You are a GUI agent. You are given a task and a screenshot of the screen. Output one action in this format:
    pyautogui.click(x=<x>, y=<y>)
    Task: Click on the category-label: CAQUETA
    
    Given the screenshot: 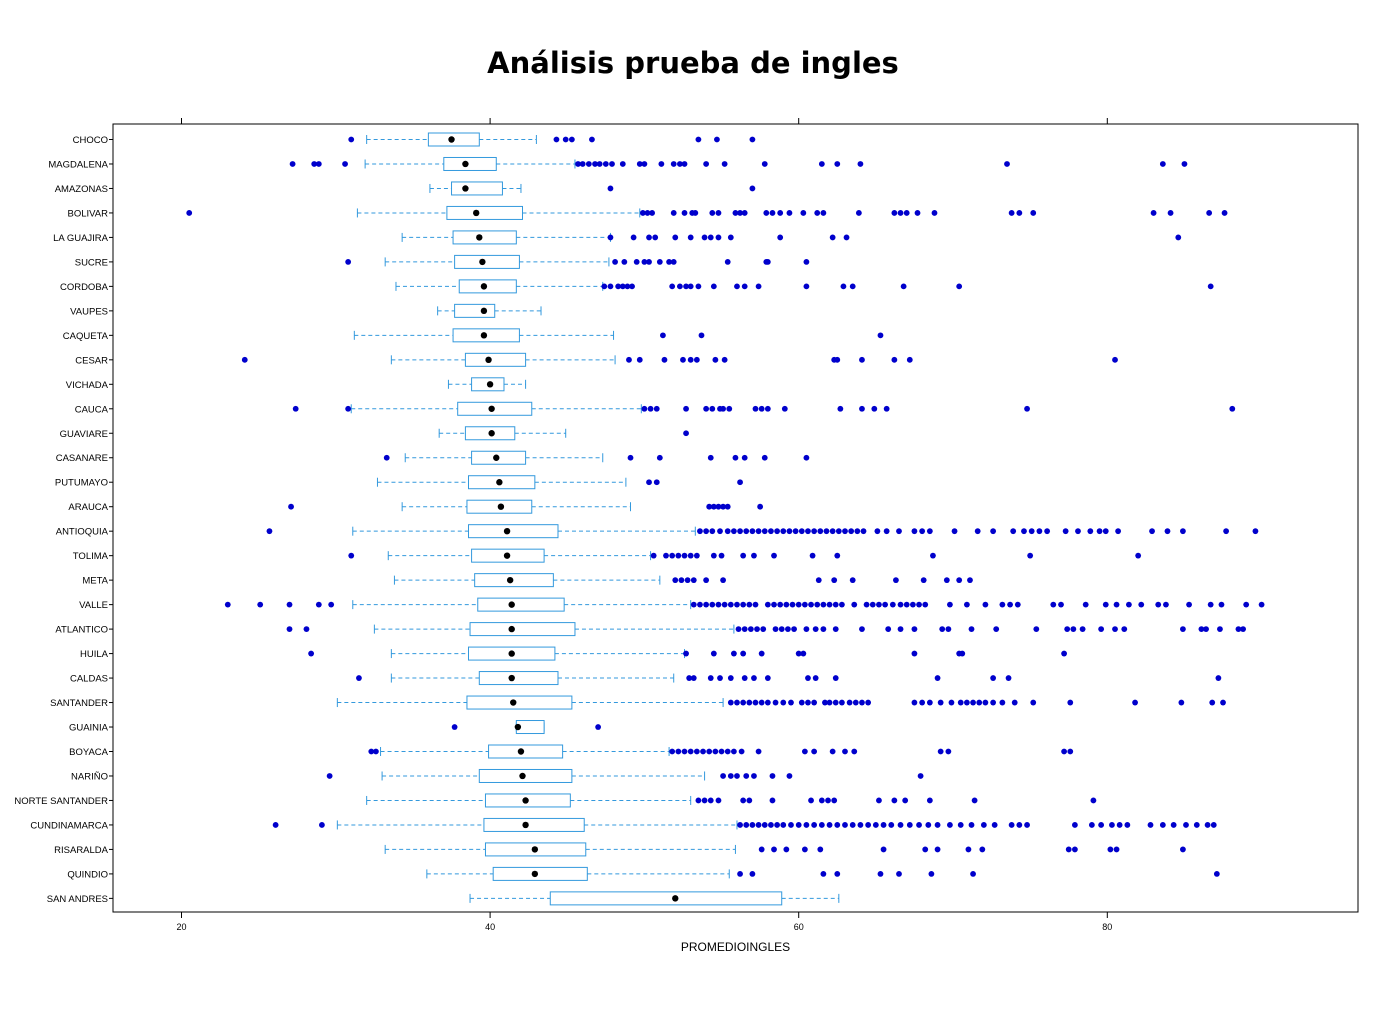 What is the action you would take?
    pyautogui.click(x=86, y=336)
    